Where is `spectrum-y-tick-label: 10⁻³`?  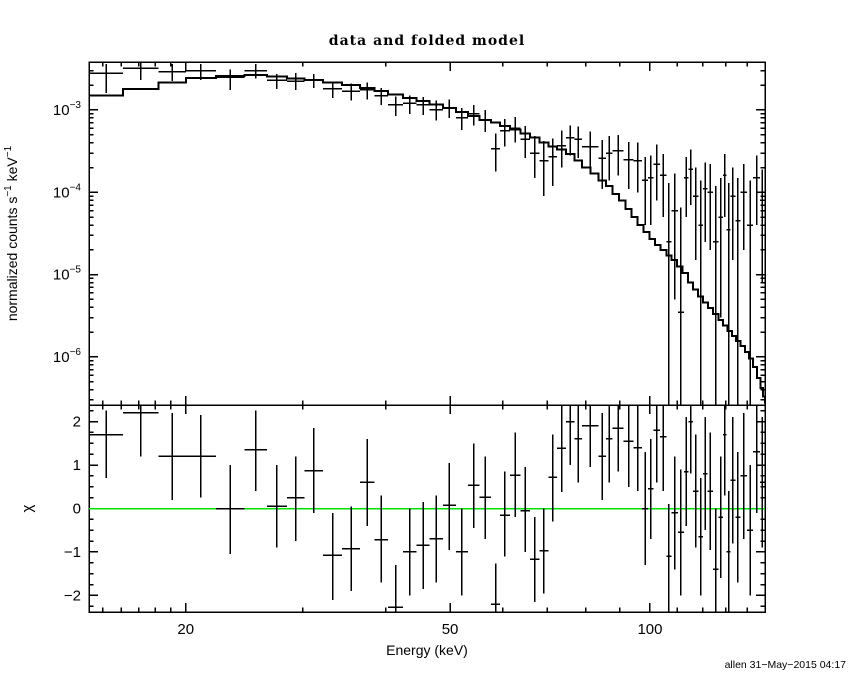
spectrum-y-tick-label: 10⁻³ is located at coordinates (67, 109).